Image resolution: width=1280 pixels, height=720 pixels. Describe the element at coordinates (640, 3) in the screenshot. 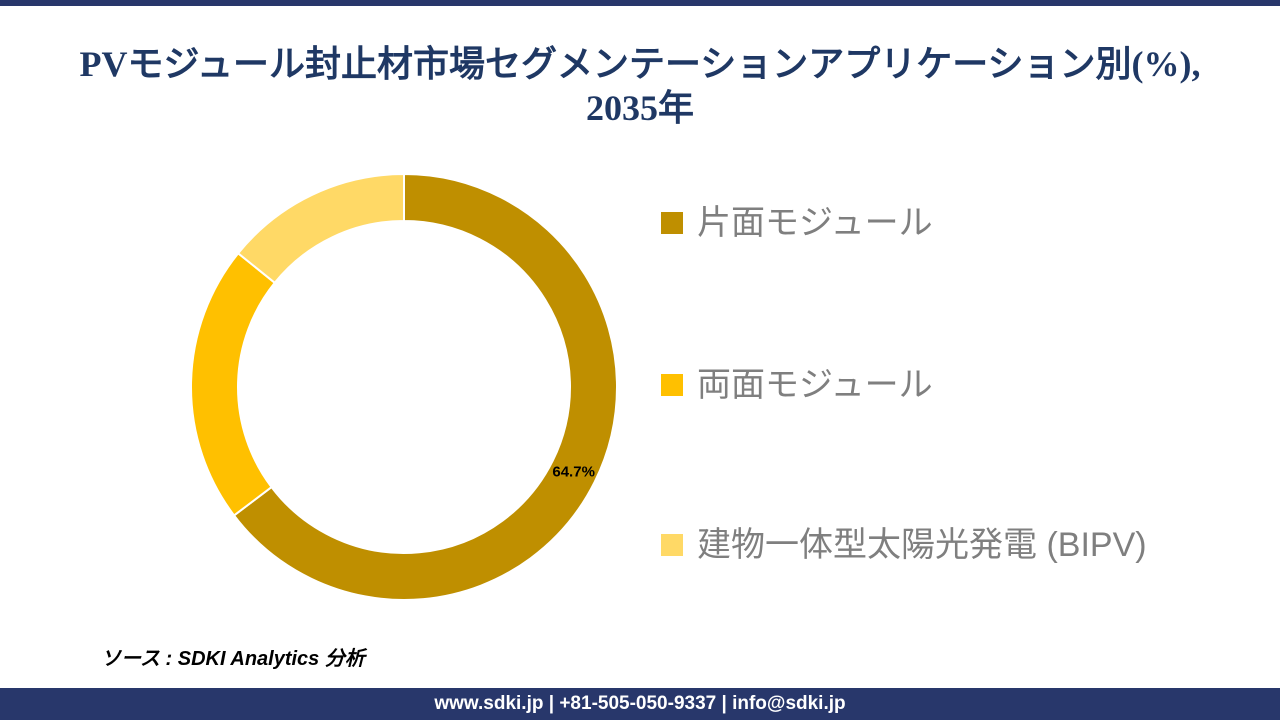

I see `top-accent-bar` at that location.